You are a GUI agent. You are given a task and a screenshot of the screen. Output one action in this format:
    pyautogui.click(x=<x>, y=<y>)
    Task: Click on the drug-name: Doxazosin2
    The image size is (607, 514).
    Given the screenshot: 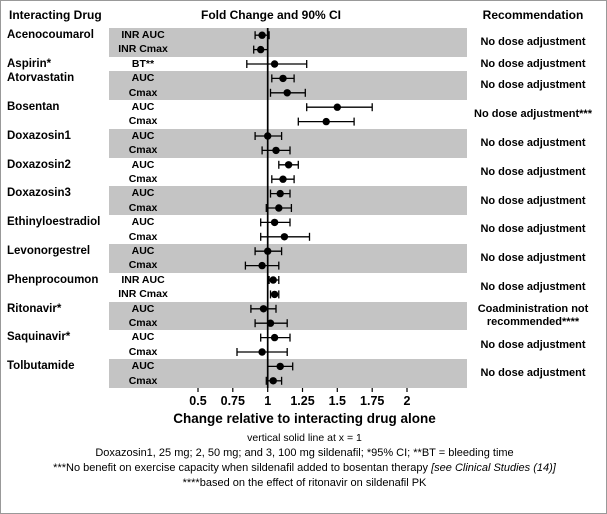 What is the action you would take?
    pyautogui.click(x=39, y=164)
    